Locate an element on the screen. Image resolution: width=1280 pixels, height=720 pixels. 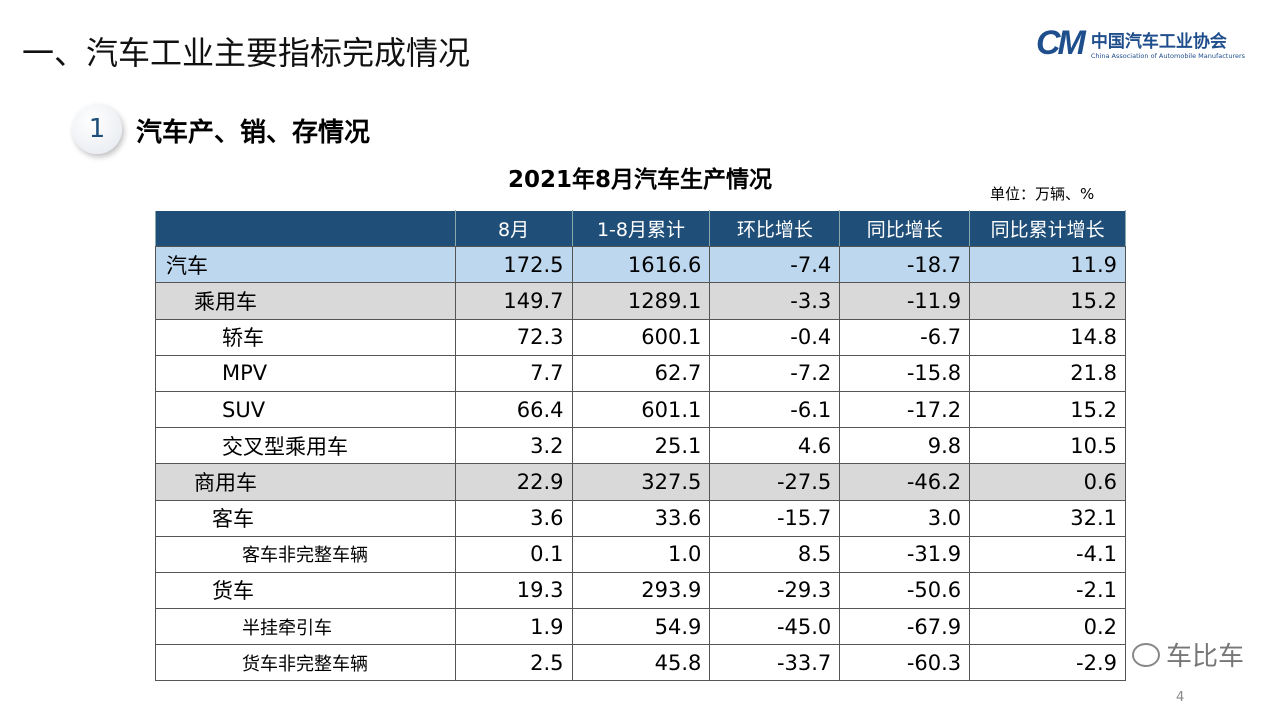
row-label: 客车非完整车辆 is located at coordinates (305, 554).